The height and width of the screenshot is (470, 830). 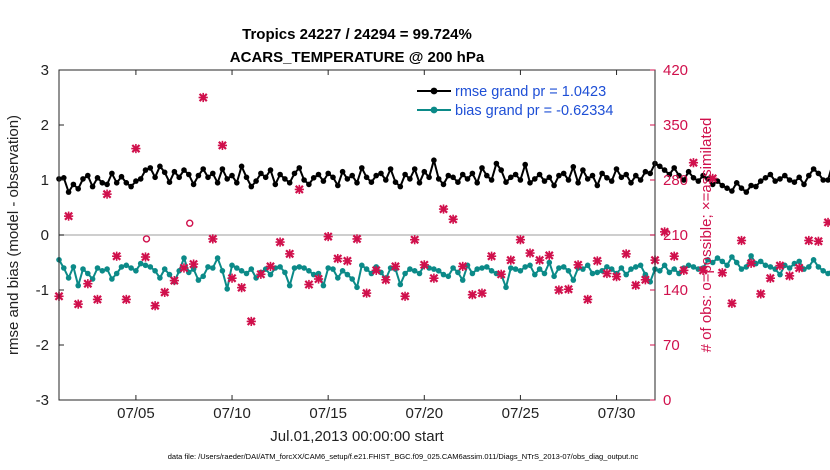 What do you see at coordinates (50, 235) in the screenshot?
I see `y-axis-left: 3 2 1 0 -1 -2 -3` at bounding box center [50, 235].